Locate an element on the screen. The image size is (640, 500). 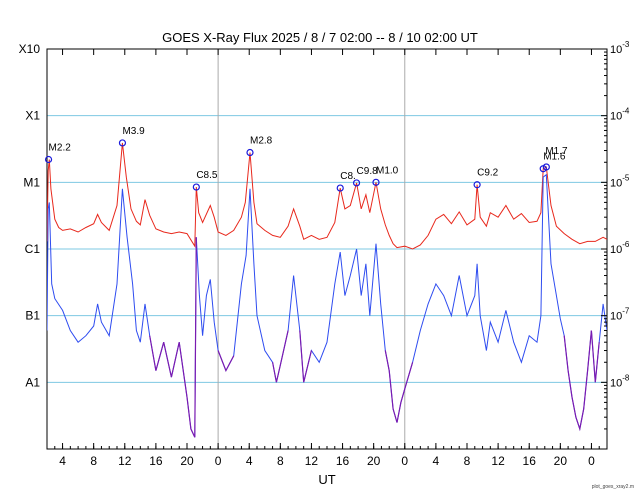
right-axis: 10⁻³ 10⁻⁴ 10⁻⁵ 10⁻⁶ 10⁻⁷ 10⁻⁸ is located at coordinates (615, 235).